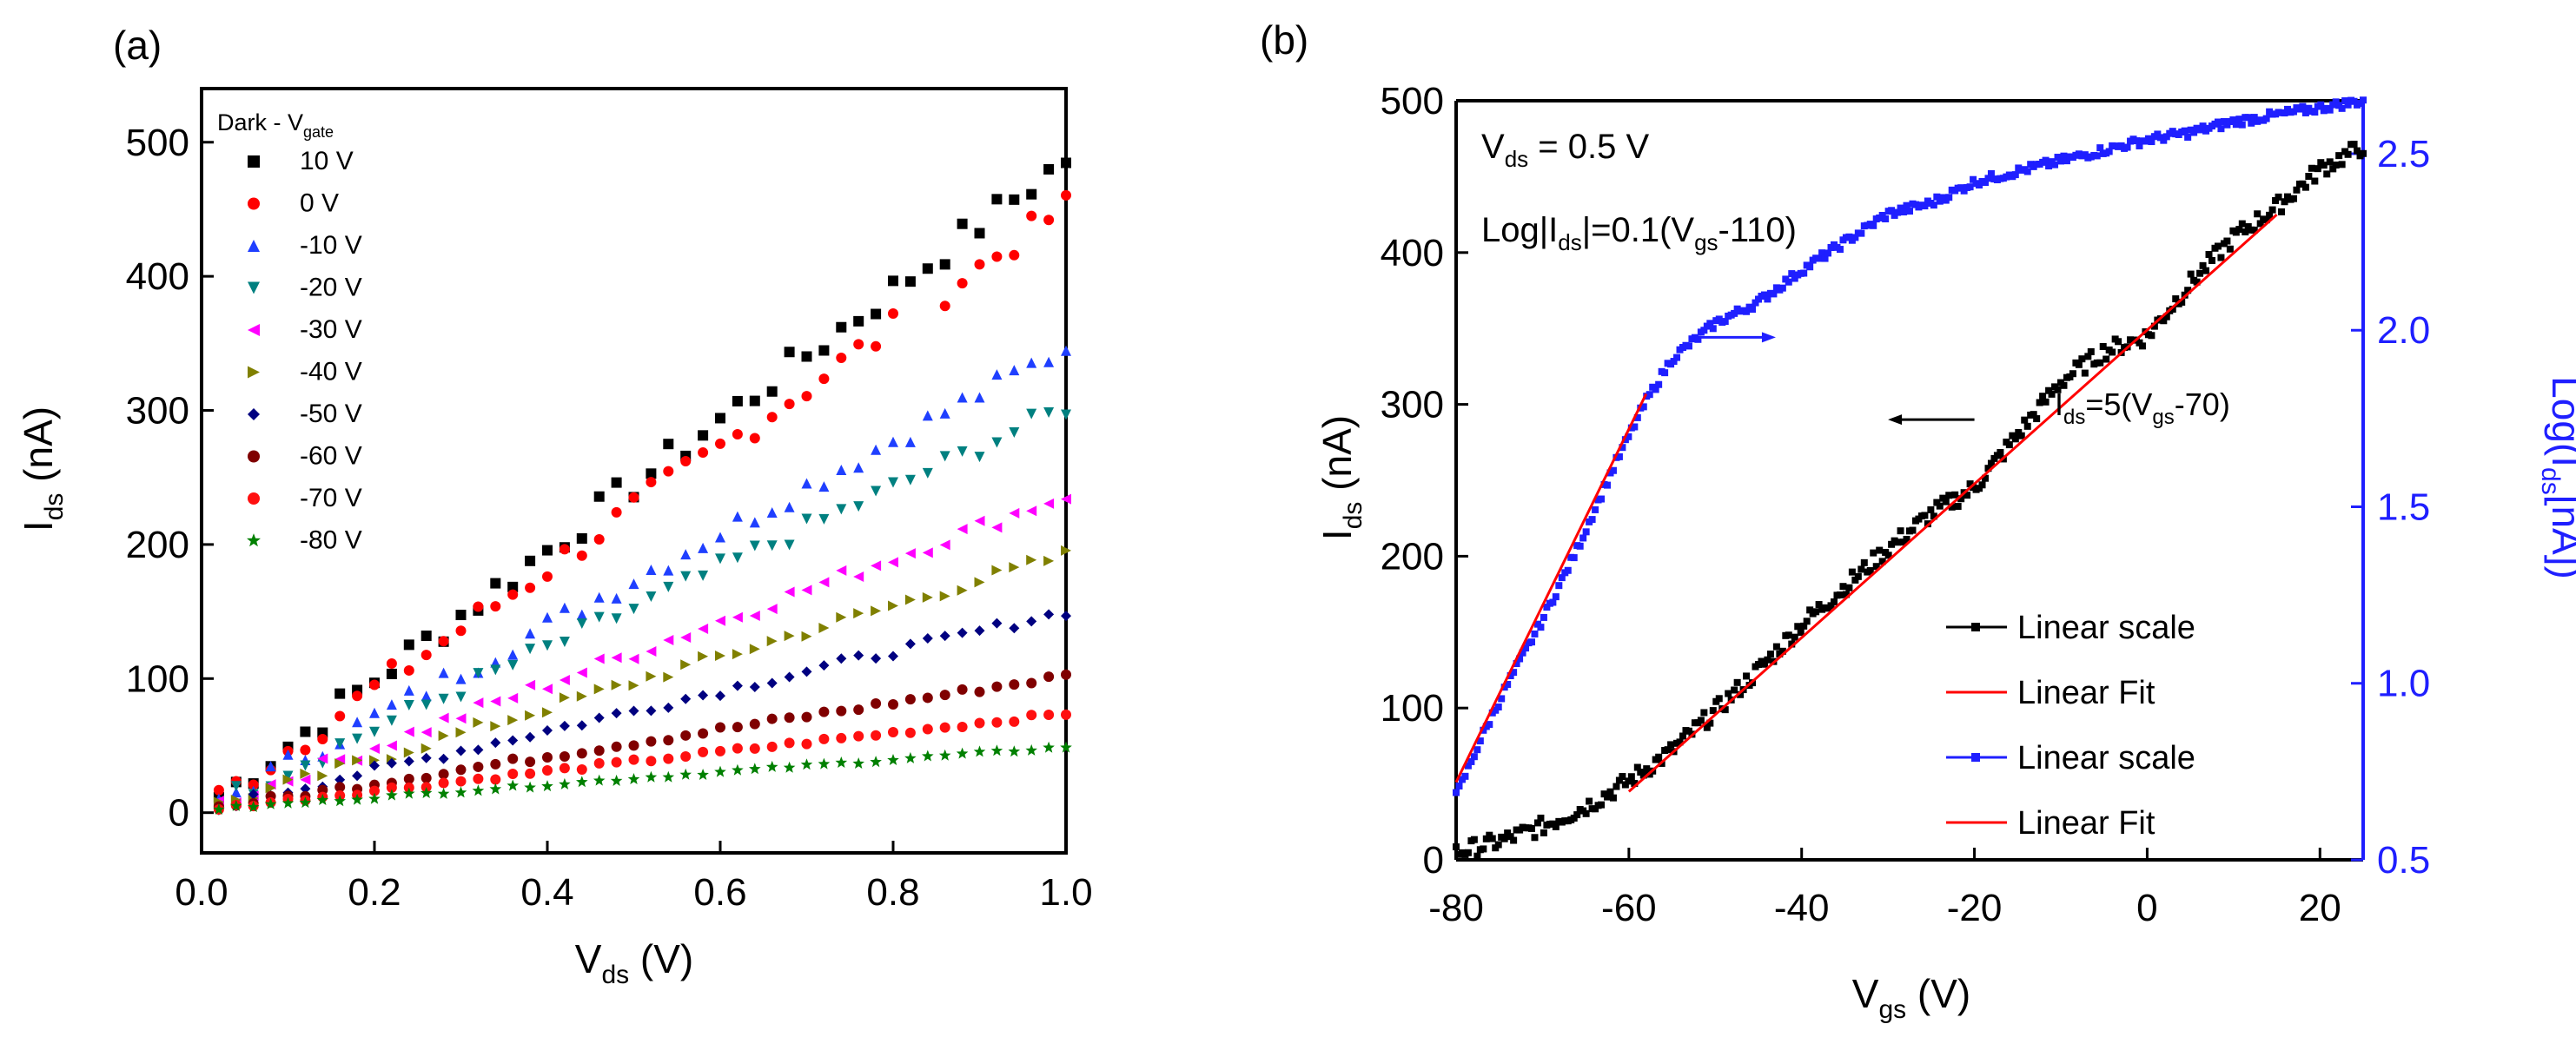 The width and height of the screenshot is (2576, 1057). I want to click on x-tick-label: -80, so click(1456, 908).